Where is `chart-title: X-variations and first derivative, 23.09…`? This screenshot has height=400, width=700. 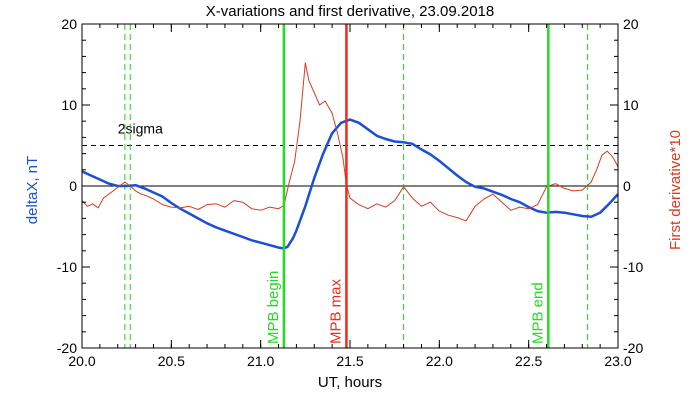
chart-title: X-variations and first derivative, 23.09… is located at coordinates (350, 11).